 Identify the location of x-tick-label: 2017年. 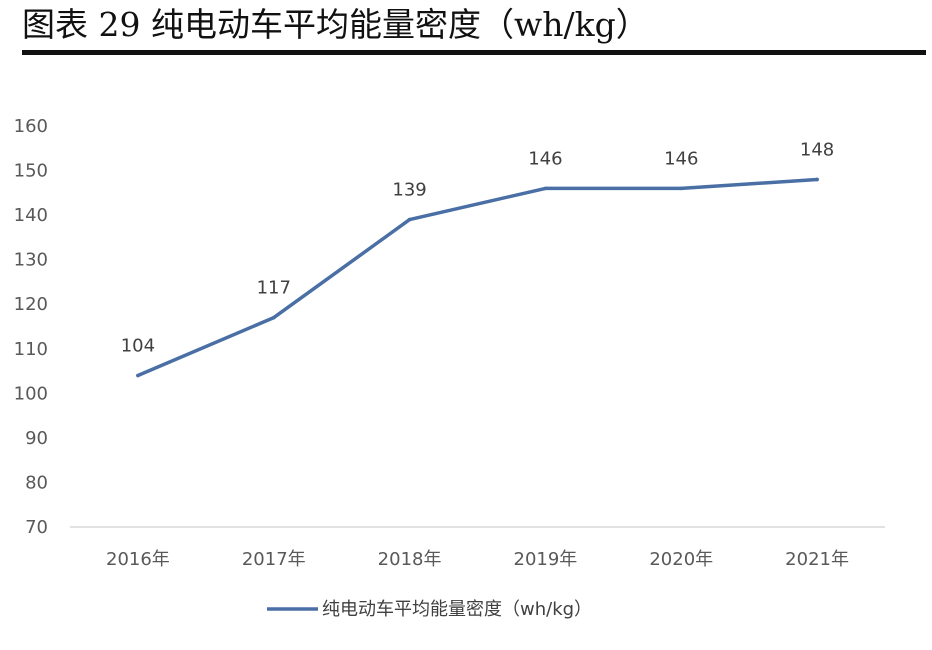
(274, 559).